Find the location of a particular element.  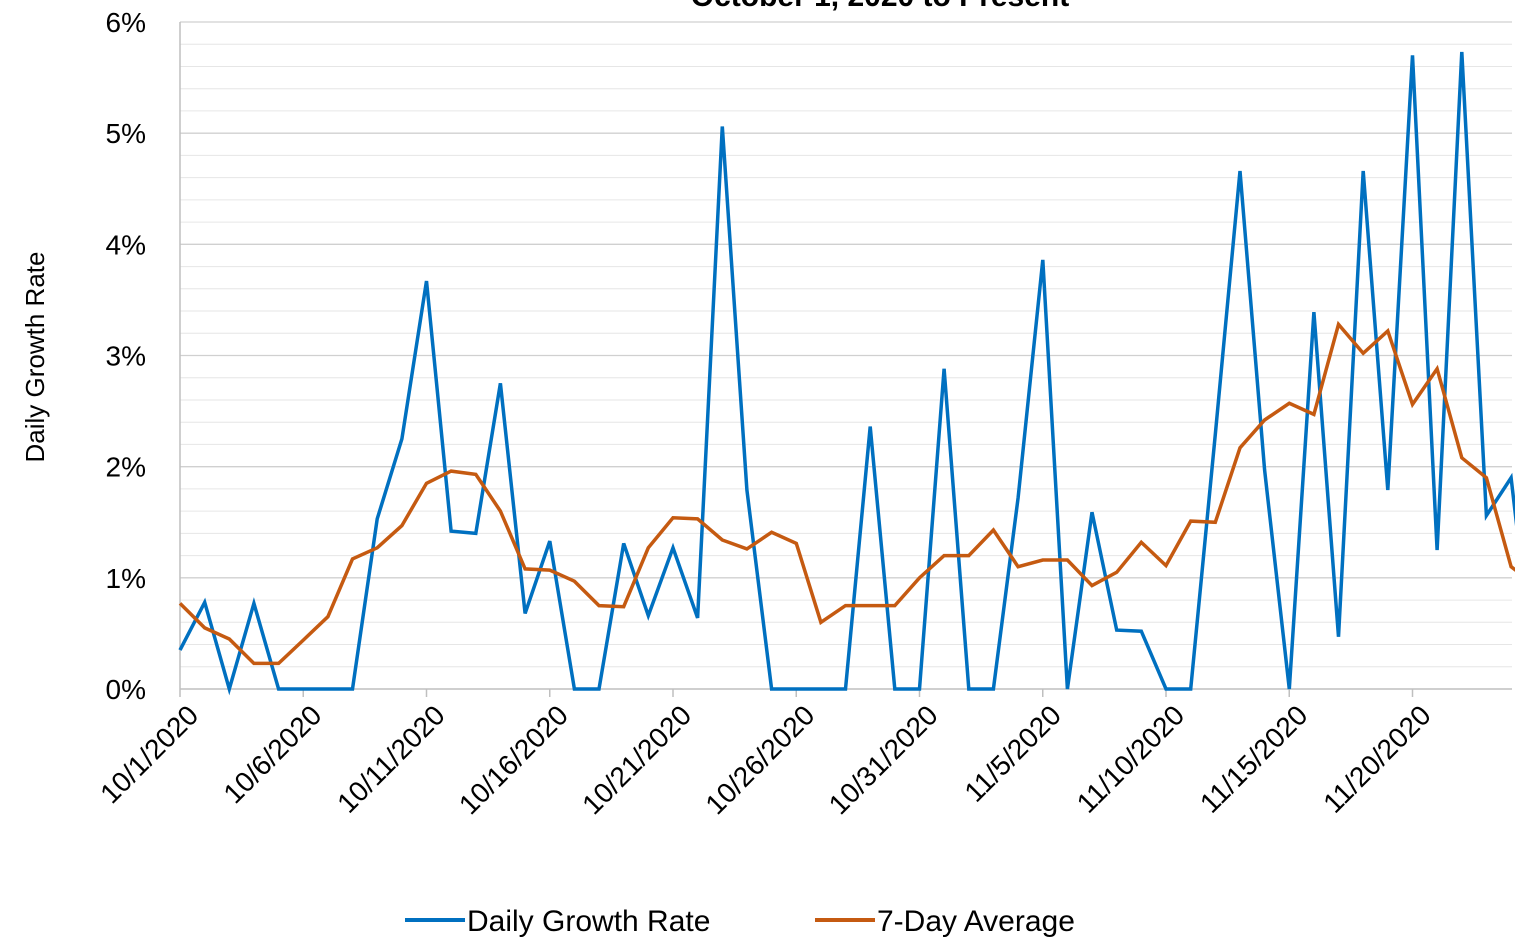

y-tick-label: 3% is located at coordinates (126, 356).